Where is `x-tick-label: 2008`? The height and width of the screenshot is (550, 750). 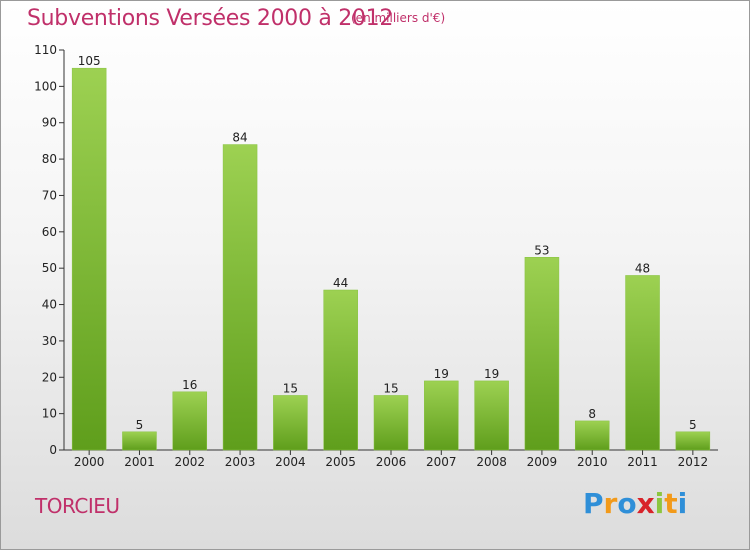 x-tick-label: 2008 is located at coordinates (491, 462).